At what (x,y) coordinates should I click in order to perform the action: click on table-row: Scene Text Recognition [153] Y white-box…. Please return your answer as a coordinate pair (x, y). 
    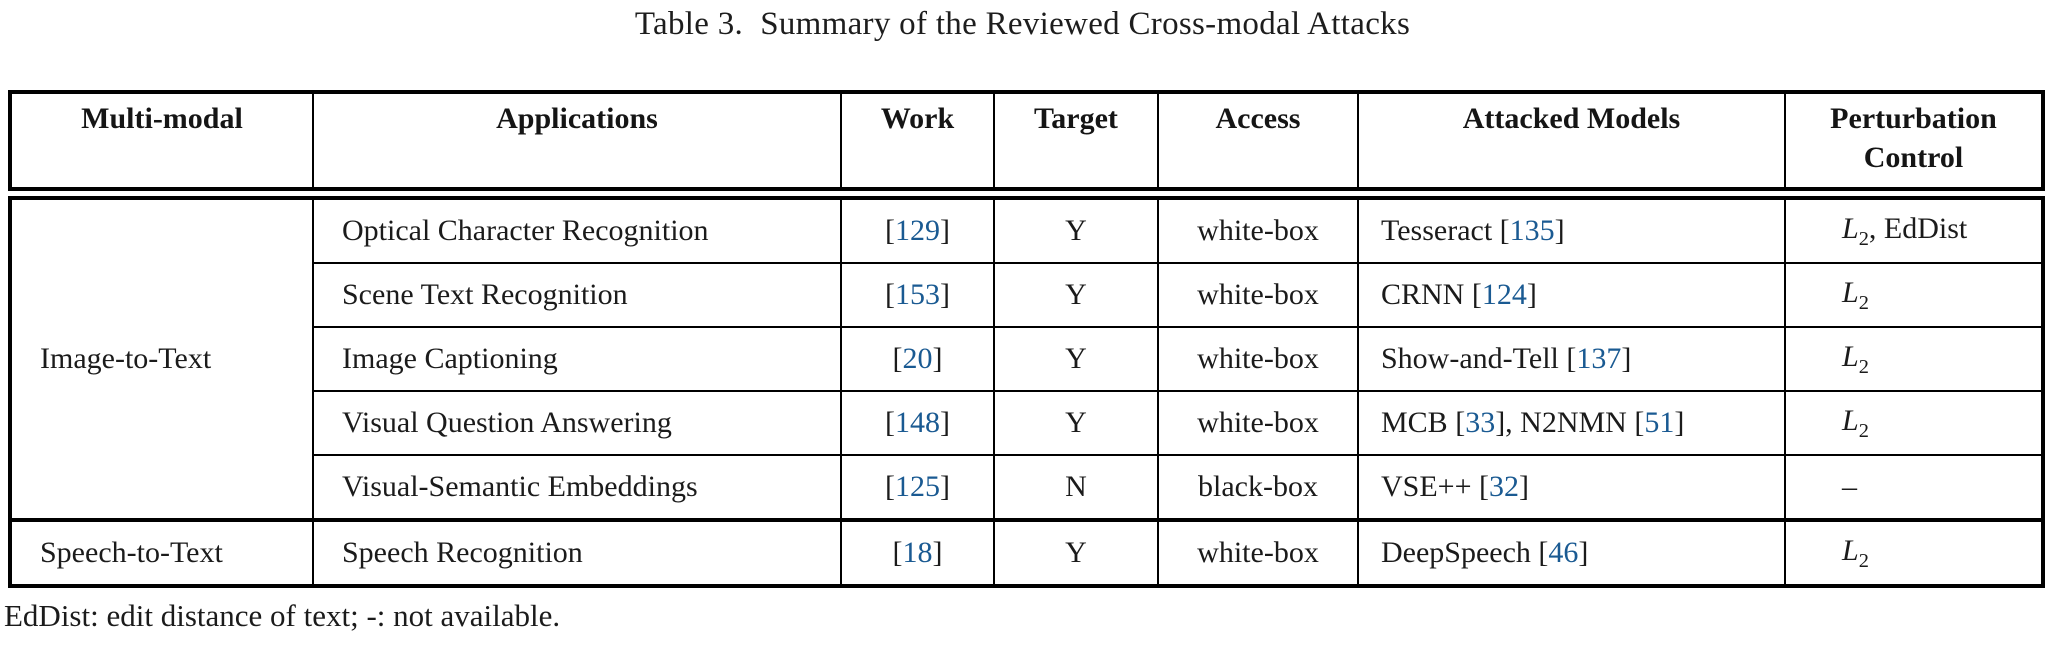
    Looking at the image, I should click on (1027, 295).